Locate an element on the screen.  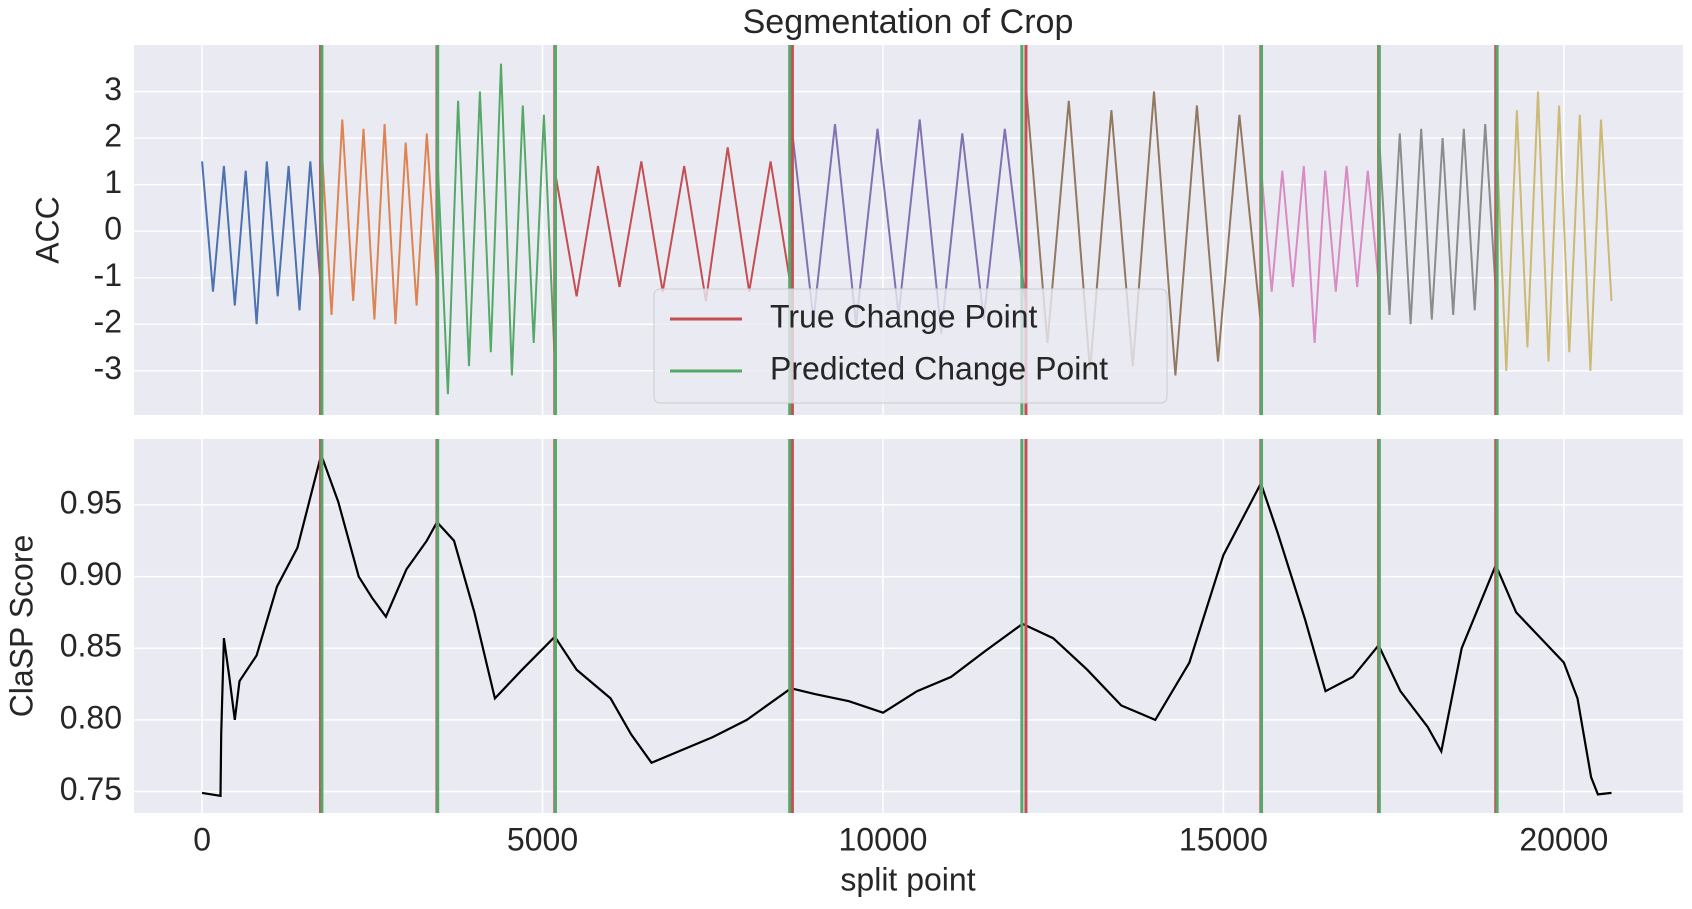
y-tick-label: 1 is located at coordinates (113, 182).